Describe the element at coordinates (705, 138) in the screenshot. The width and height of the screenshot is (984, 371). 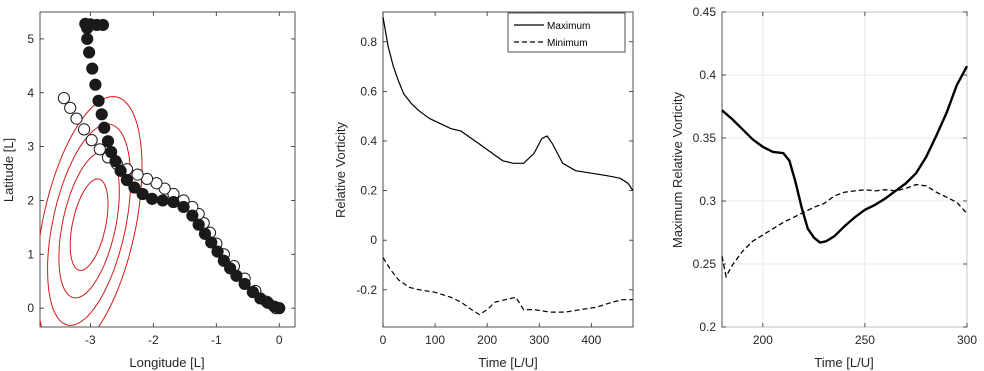
I see `y-tick-label: 0.35` at that location.